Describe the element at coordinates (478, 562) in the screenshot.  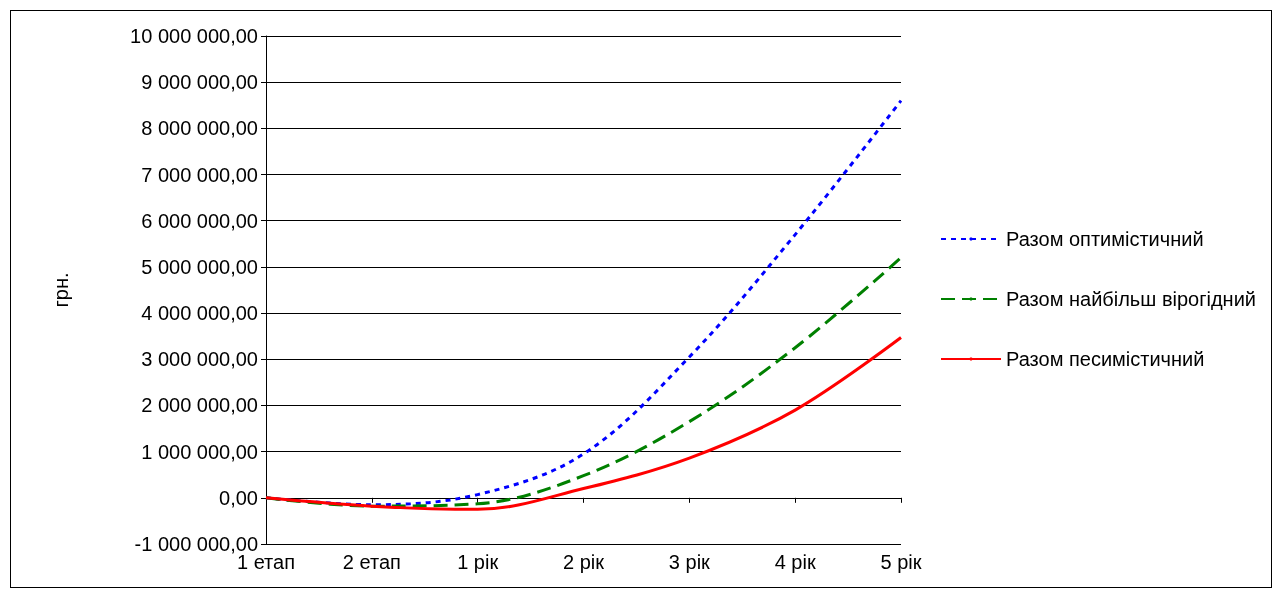
I see `x-tick-label: 1 рік` at that location.